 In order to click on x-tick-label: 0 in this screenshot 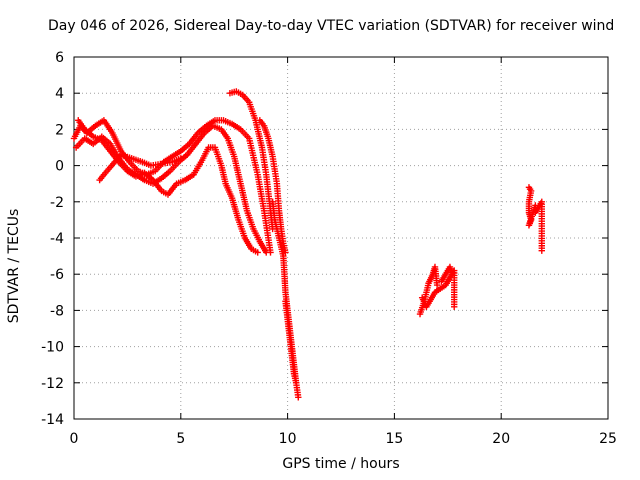, I will do `click(74, 439)`.